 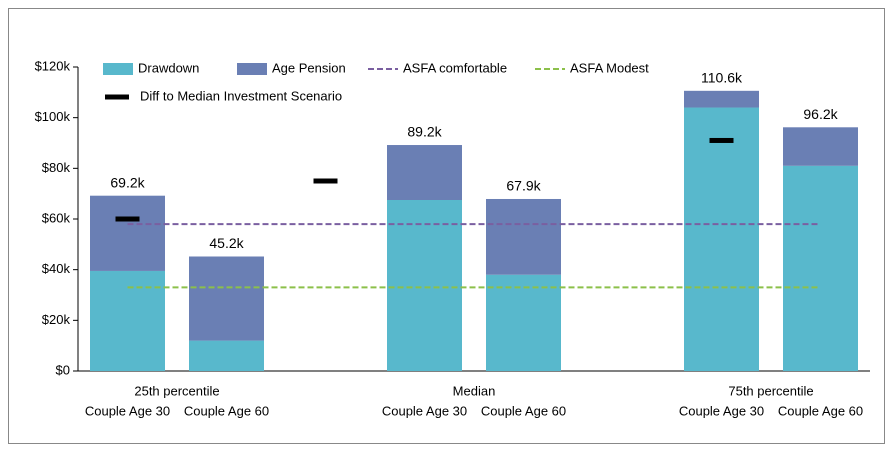 I want to click on y-tick-label: $100k, so click(x=53, y=116).